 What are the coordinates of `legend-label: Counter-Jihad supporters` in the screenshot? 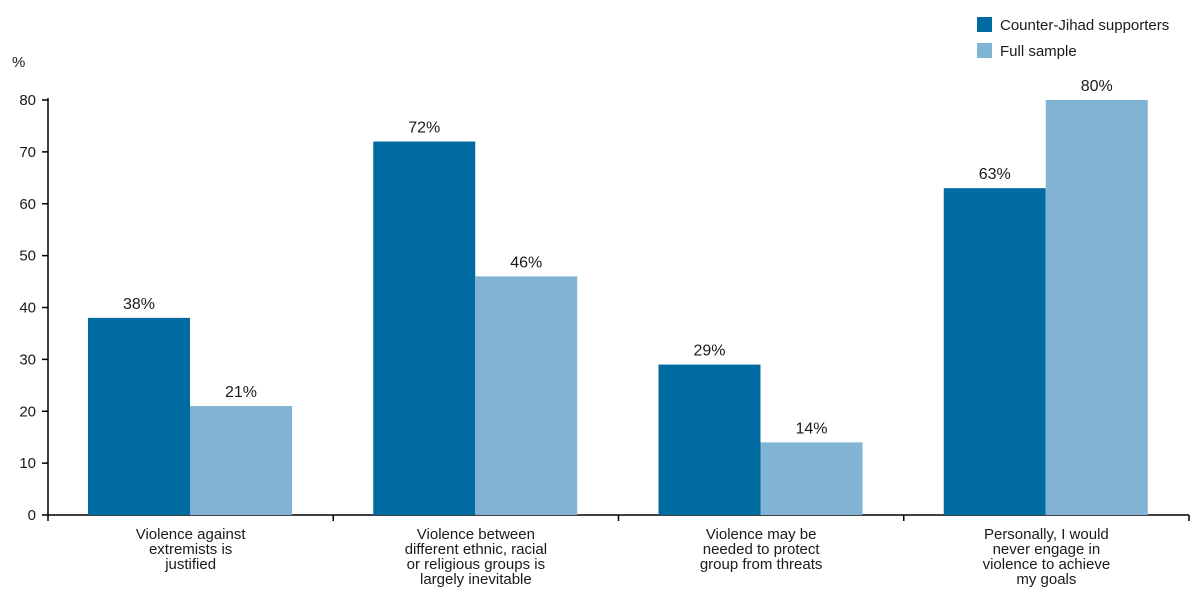 It's located at (1084, 25).